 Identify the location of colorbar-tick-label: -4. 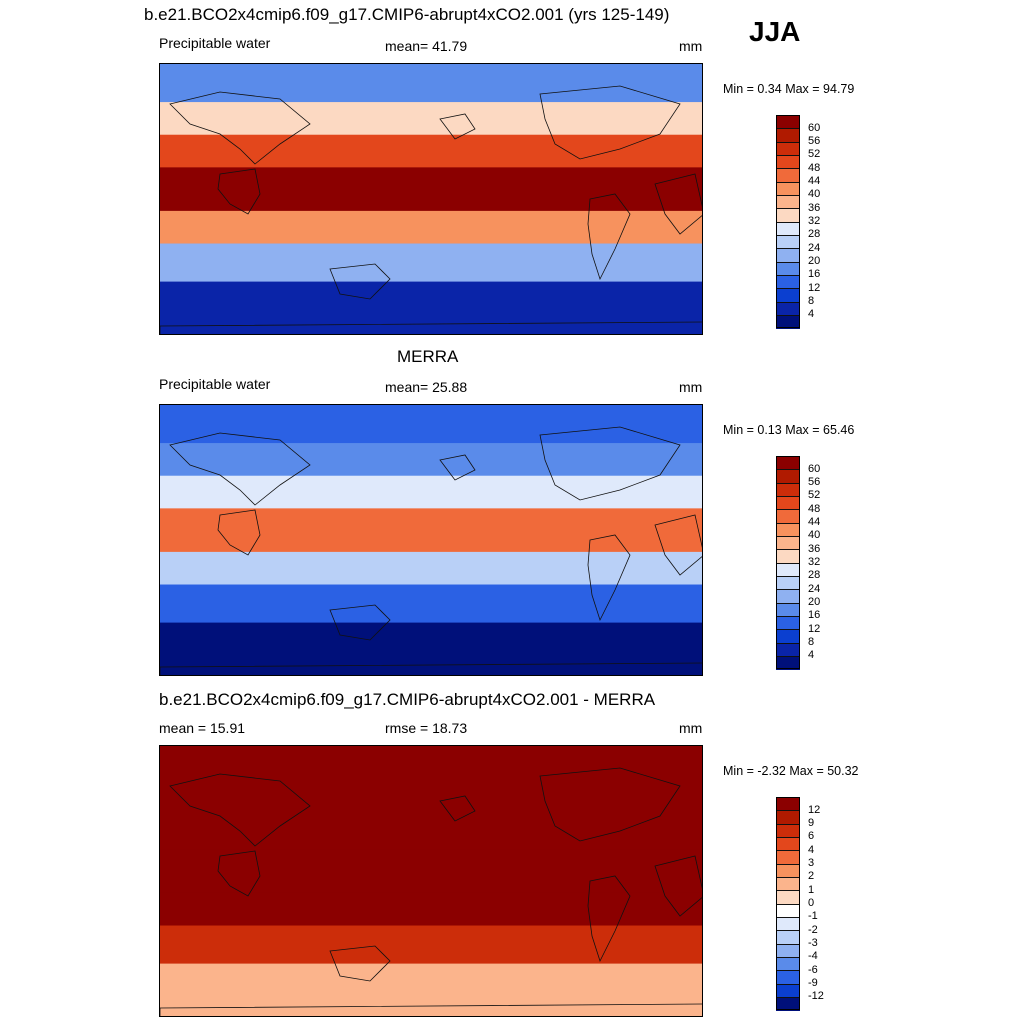
(813, 956).